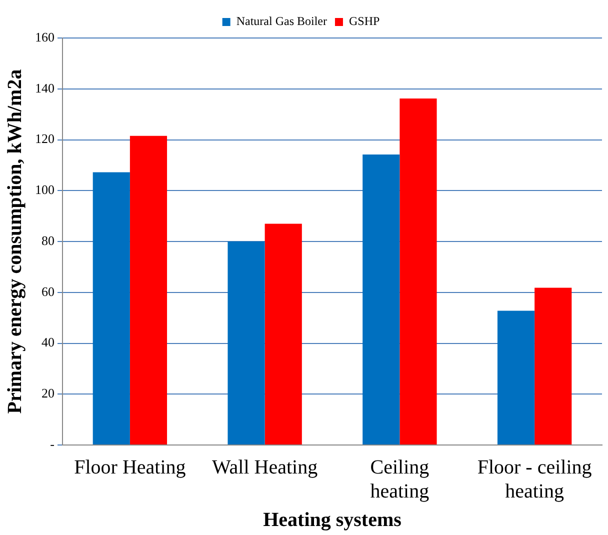 This screenshot has height=535, width=608. What do you see at coordinates (48, 291) in the screenshot?
I see `y-tick-label: 60` at bounding box center [48, 291].